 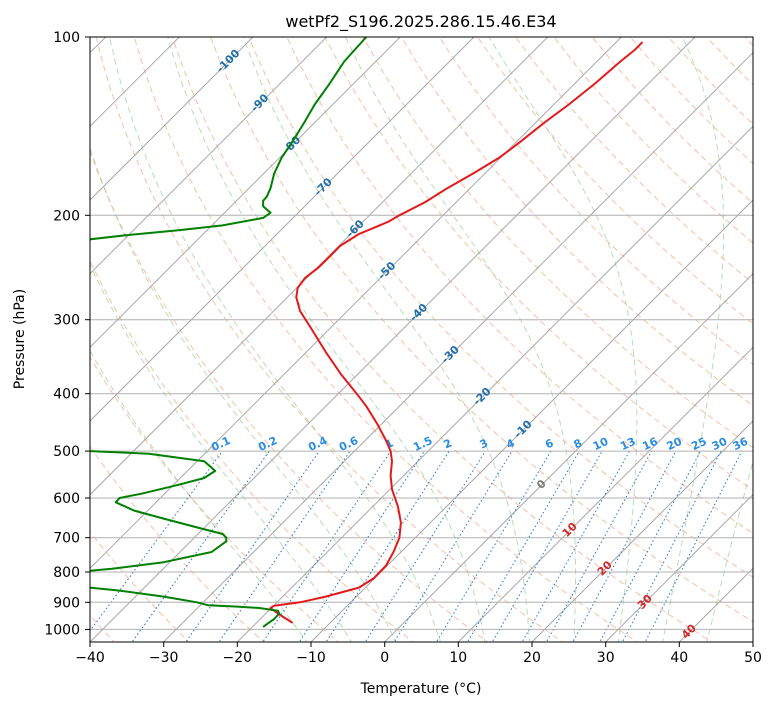 What do you see at coordinates (420, 22) in the screenshot?
I see `chart-title: wetPf2_S196.2025.286.15.46.E34` at bounding box center [420, 22].